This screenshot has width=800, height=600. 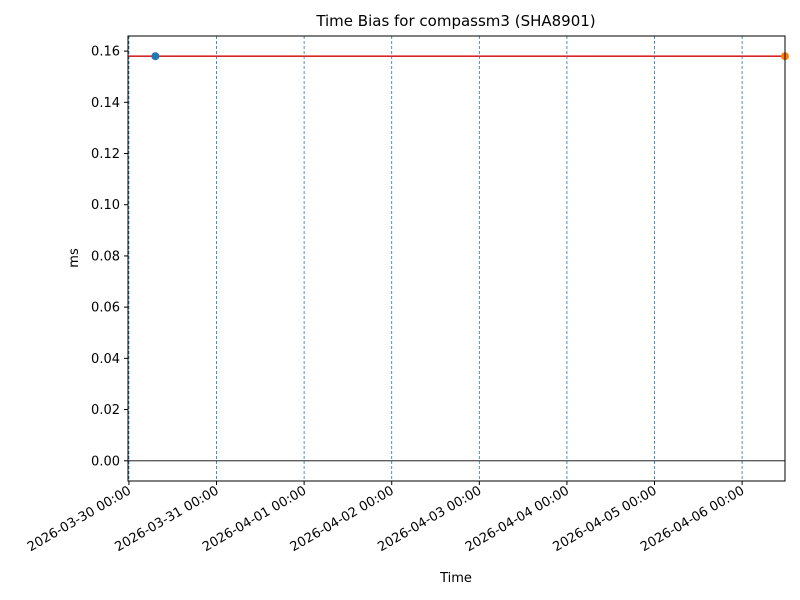 What do you see at coordinates (455, 578) in the screenshot?
I see `x-axis-title: Time` at bounding box center [455, 578].